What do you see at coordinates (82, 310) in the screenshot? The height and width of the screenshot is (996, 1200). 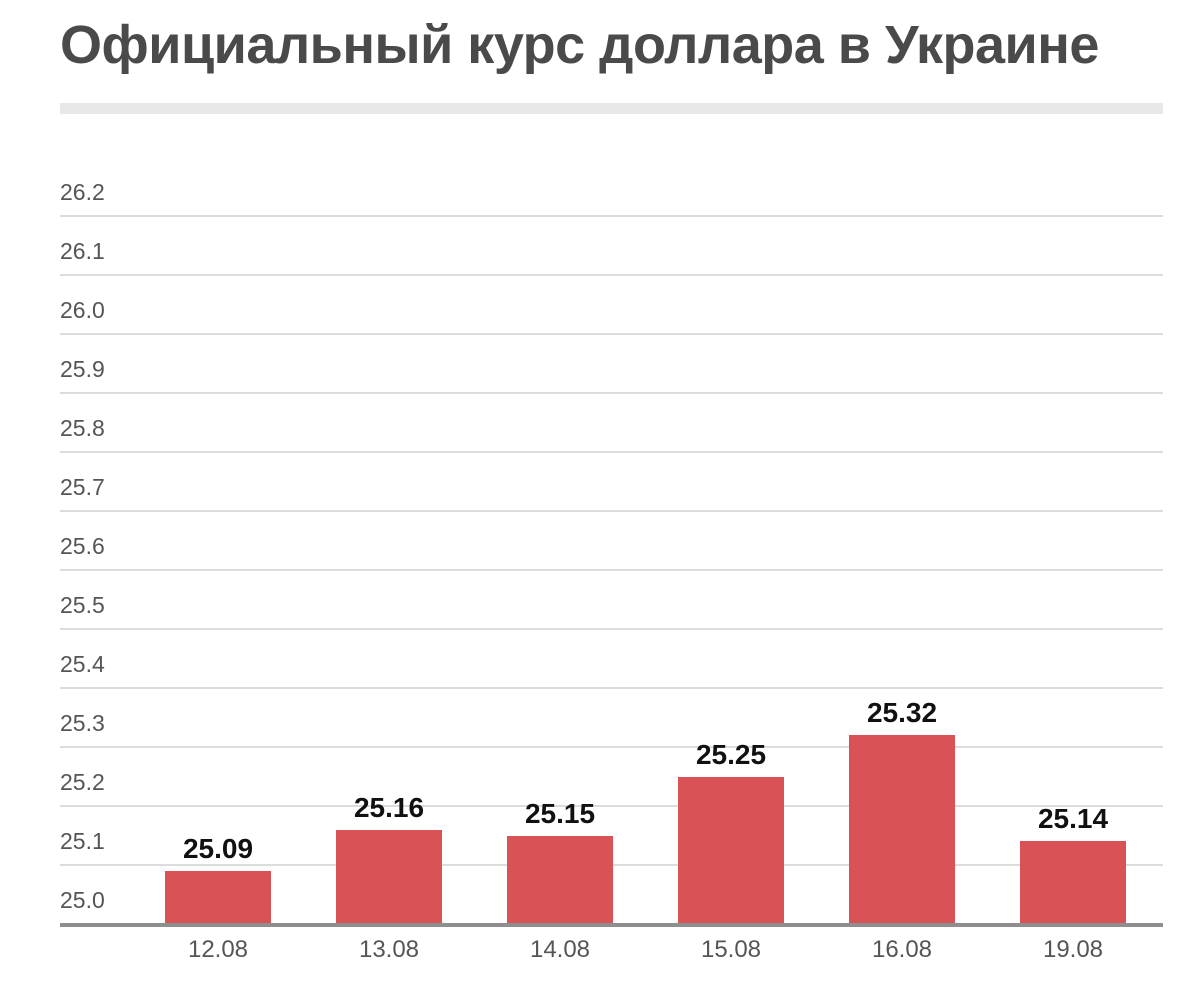 I see `y-axis-tick-label: 26.0` at bounding box center [82, 310].